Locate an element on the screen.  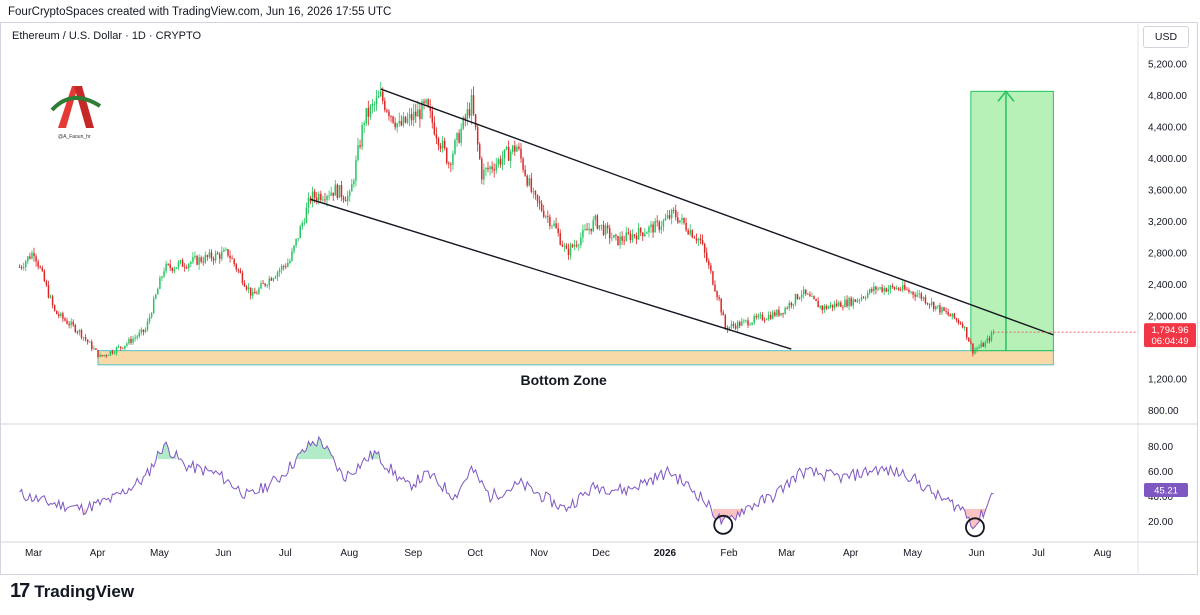
rsi-tick-label: 80.00 is located at coordinates (1160, 447).